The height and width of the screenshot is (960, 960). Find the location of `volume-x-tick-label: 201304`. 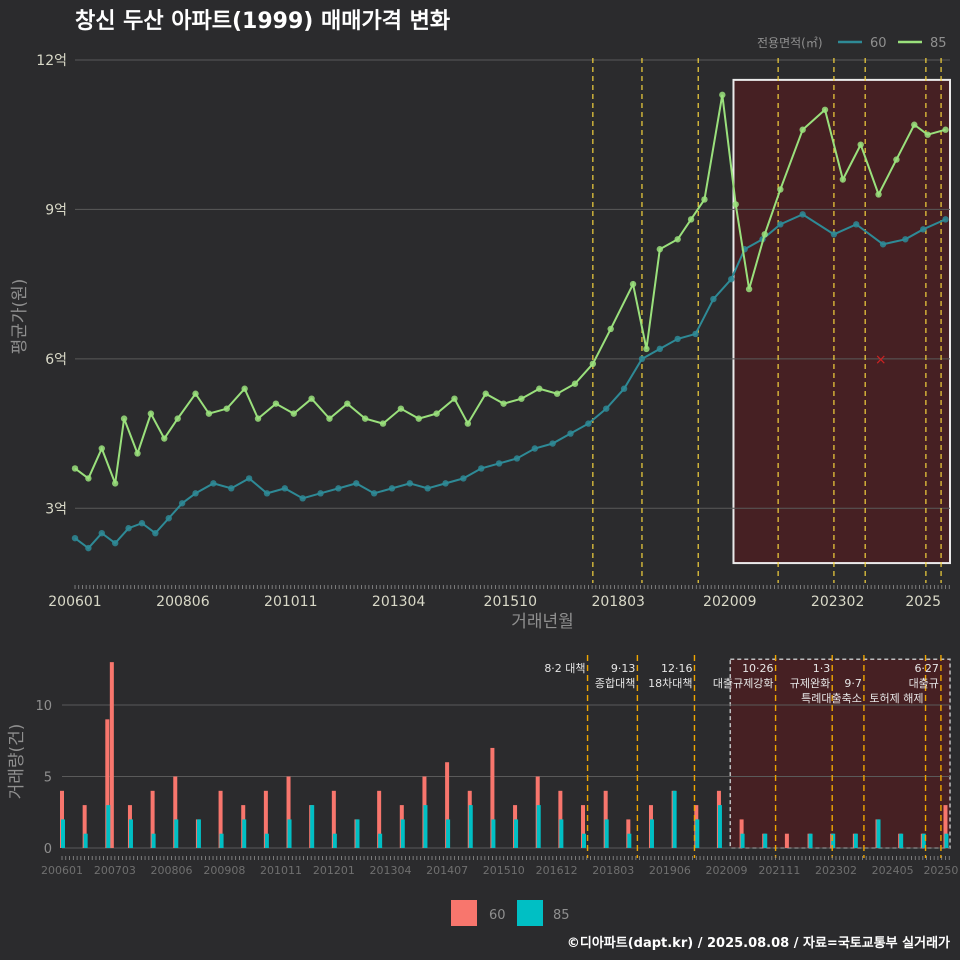

volume-x-tick-label: 201304 is located at coordinates (390, 870).